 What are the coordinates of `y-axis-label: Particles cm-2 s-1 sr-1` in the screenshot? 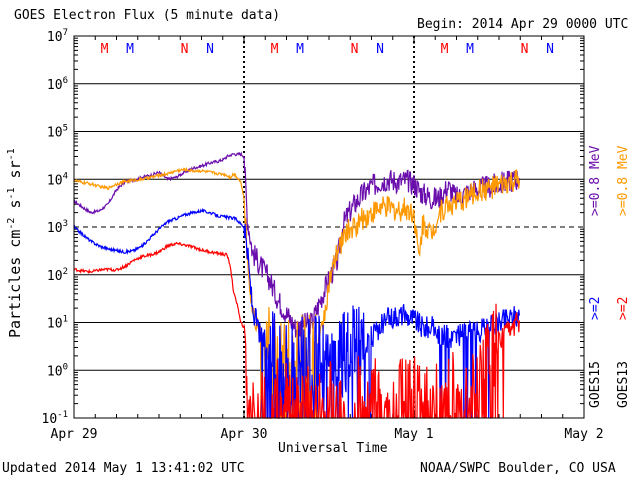 It's located at (15, 243).